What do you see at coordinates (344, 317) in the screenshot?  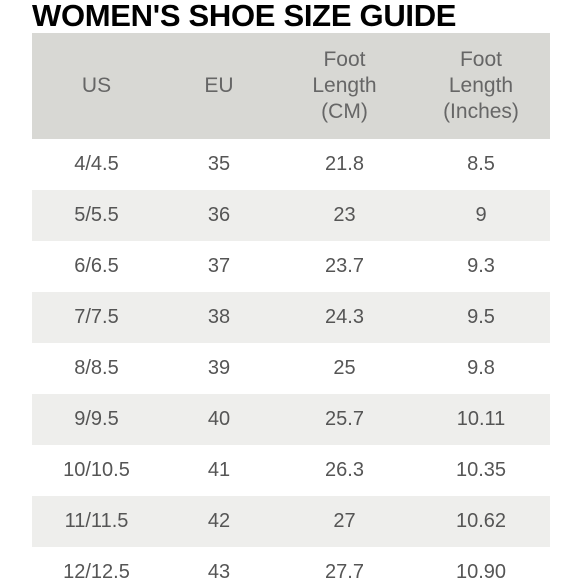 I see `cell-cm: 24.3` at bounding box center [344, 317].